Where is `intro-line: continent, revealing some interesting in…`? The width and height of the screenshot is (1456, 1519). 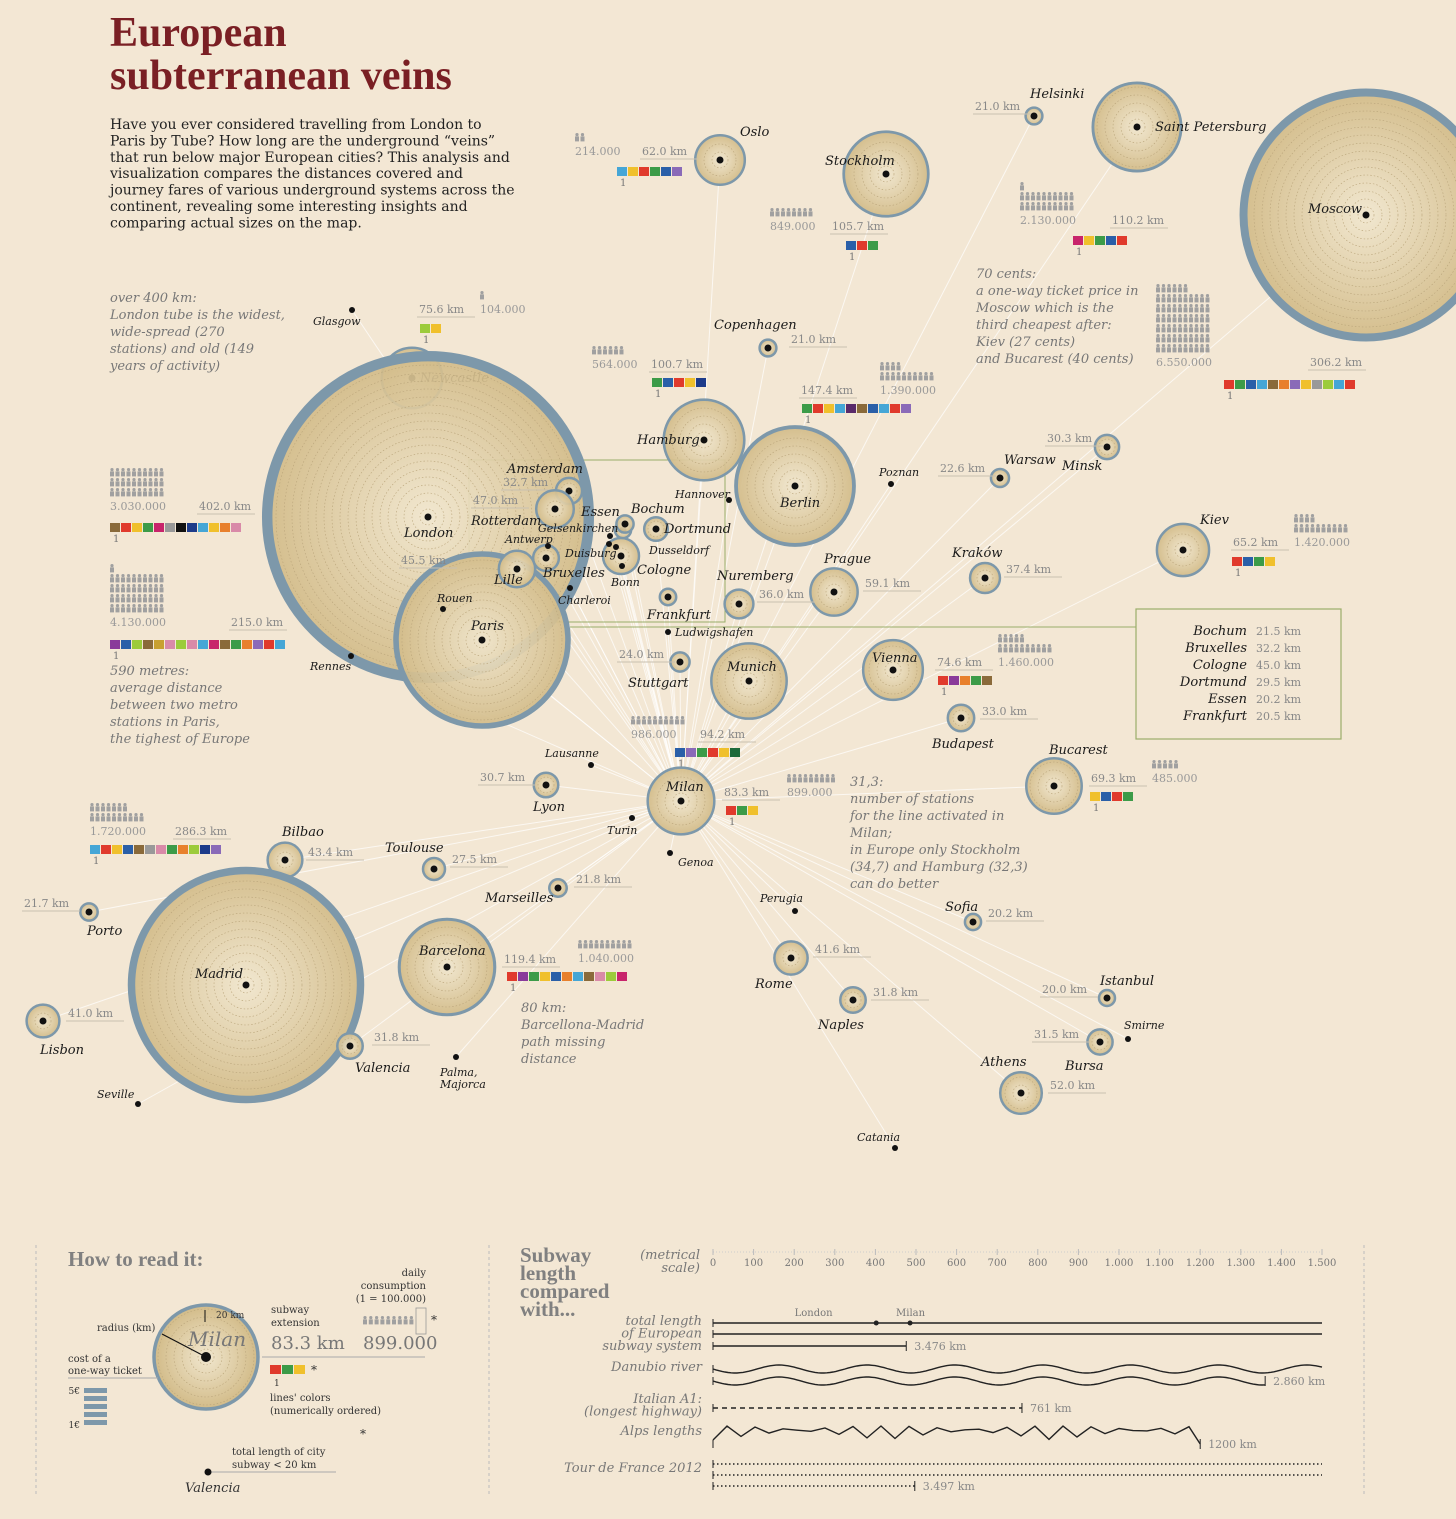 intro-line: continent, revealing some interesting in… is located at coordinates (289, 207).